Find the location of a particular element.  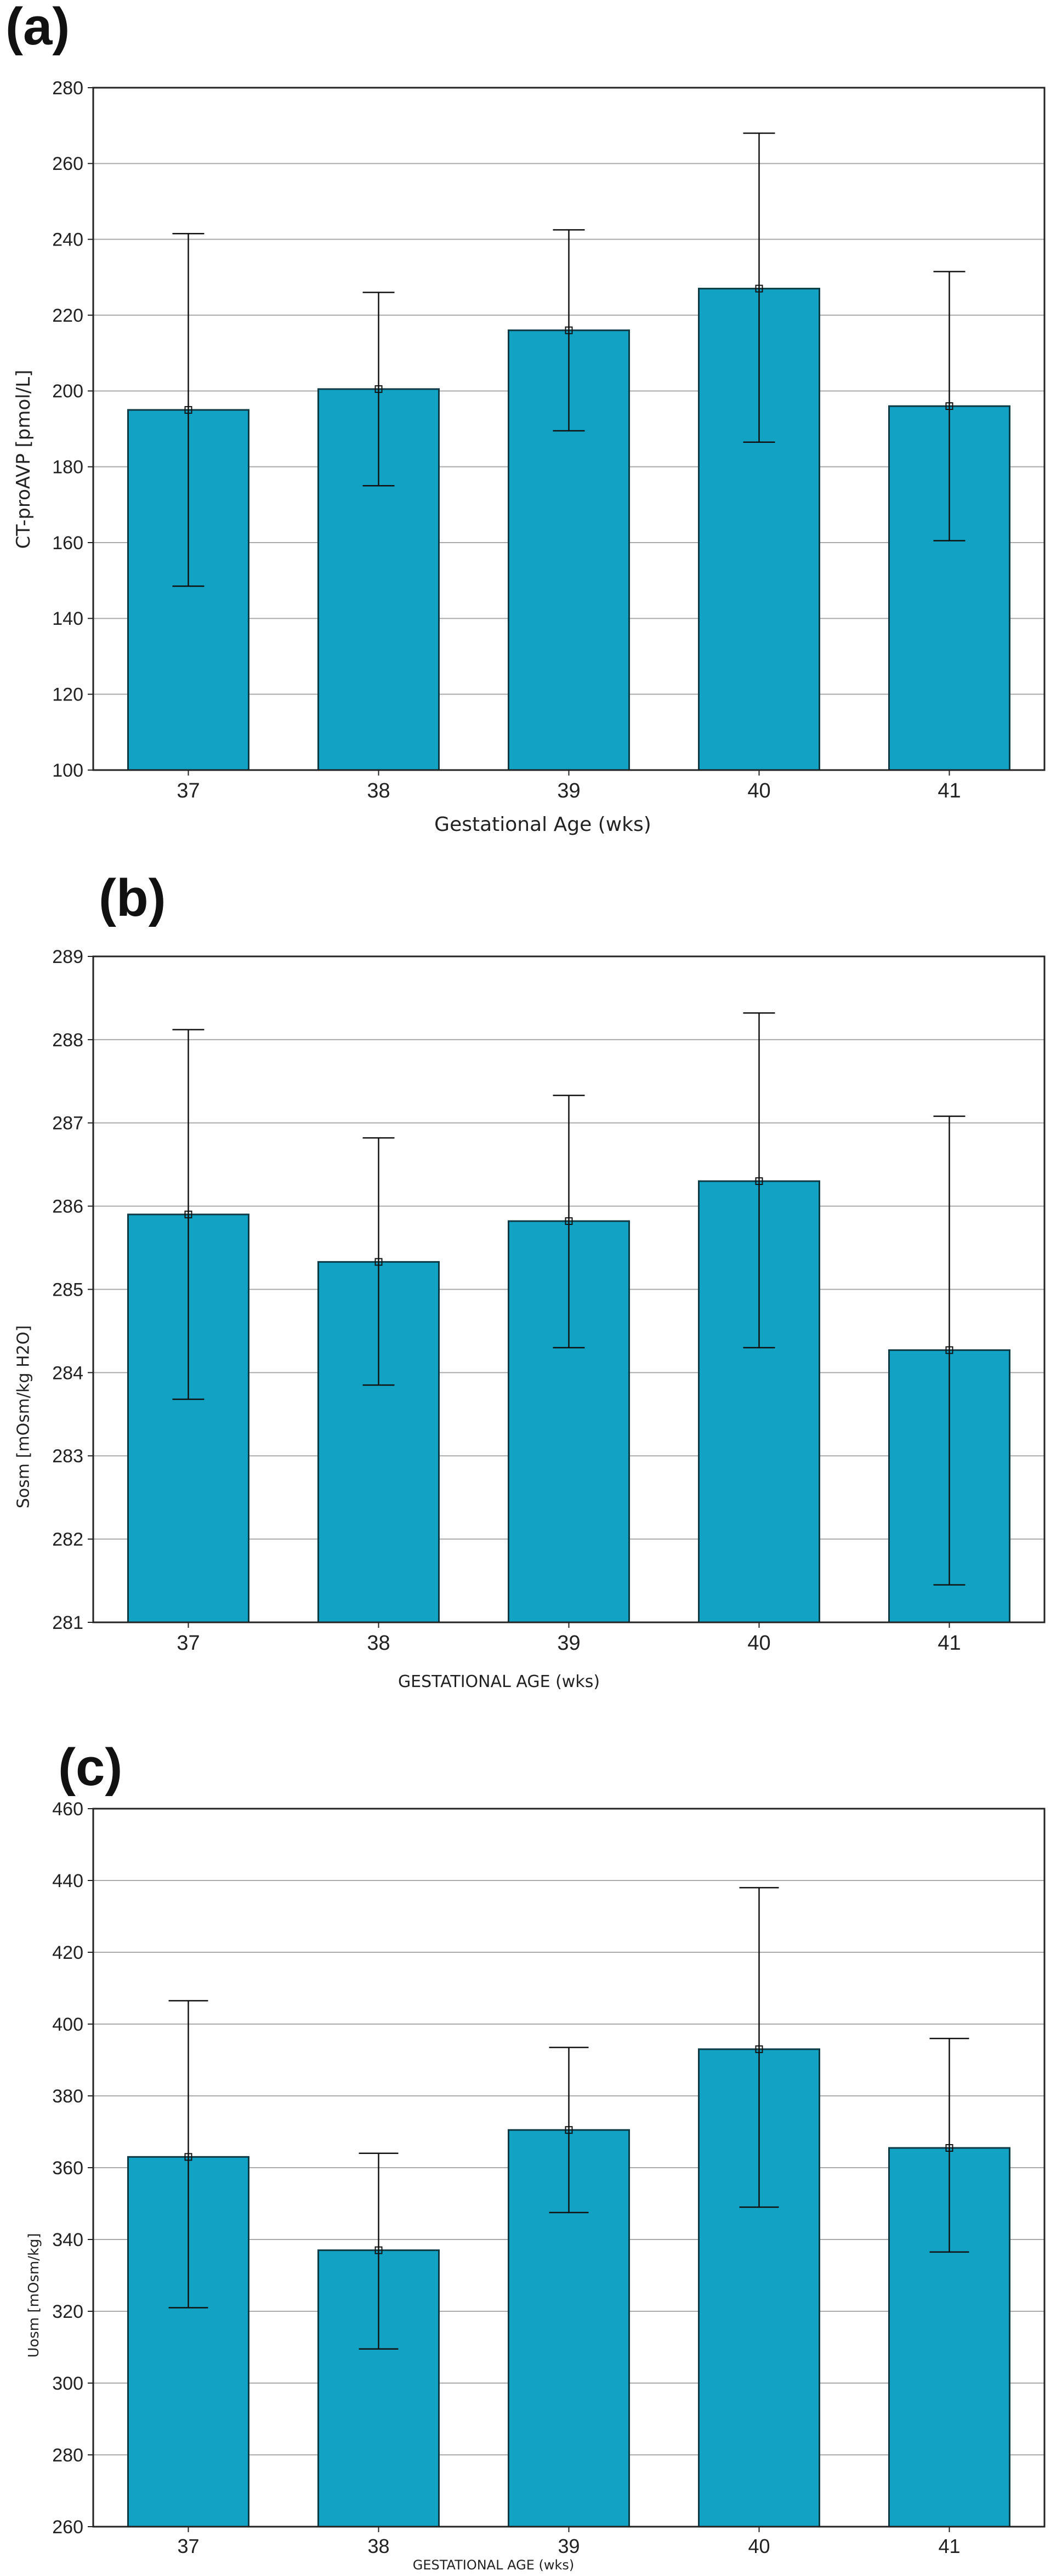

y-tick-label: 300 is located at coordinates (67, 2383).